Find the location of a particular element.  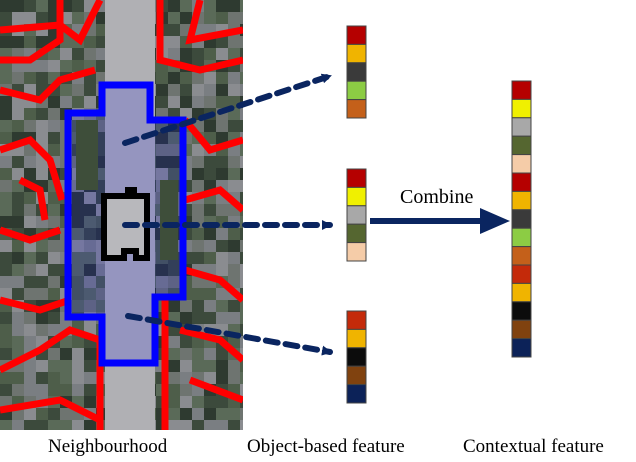

contextual-feature-vector is located at coordinates (521, 219).